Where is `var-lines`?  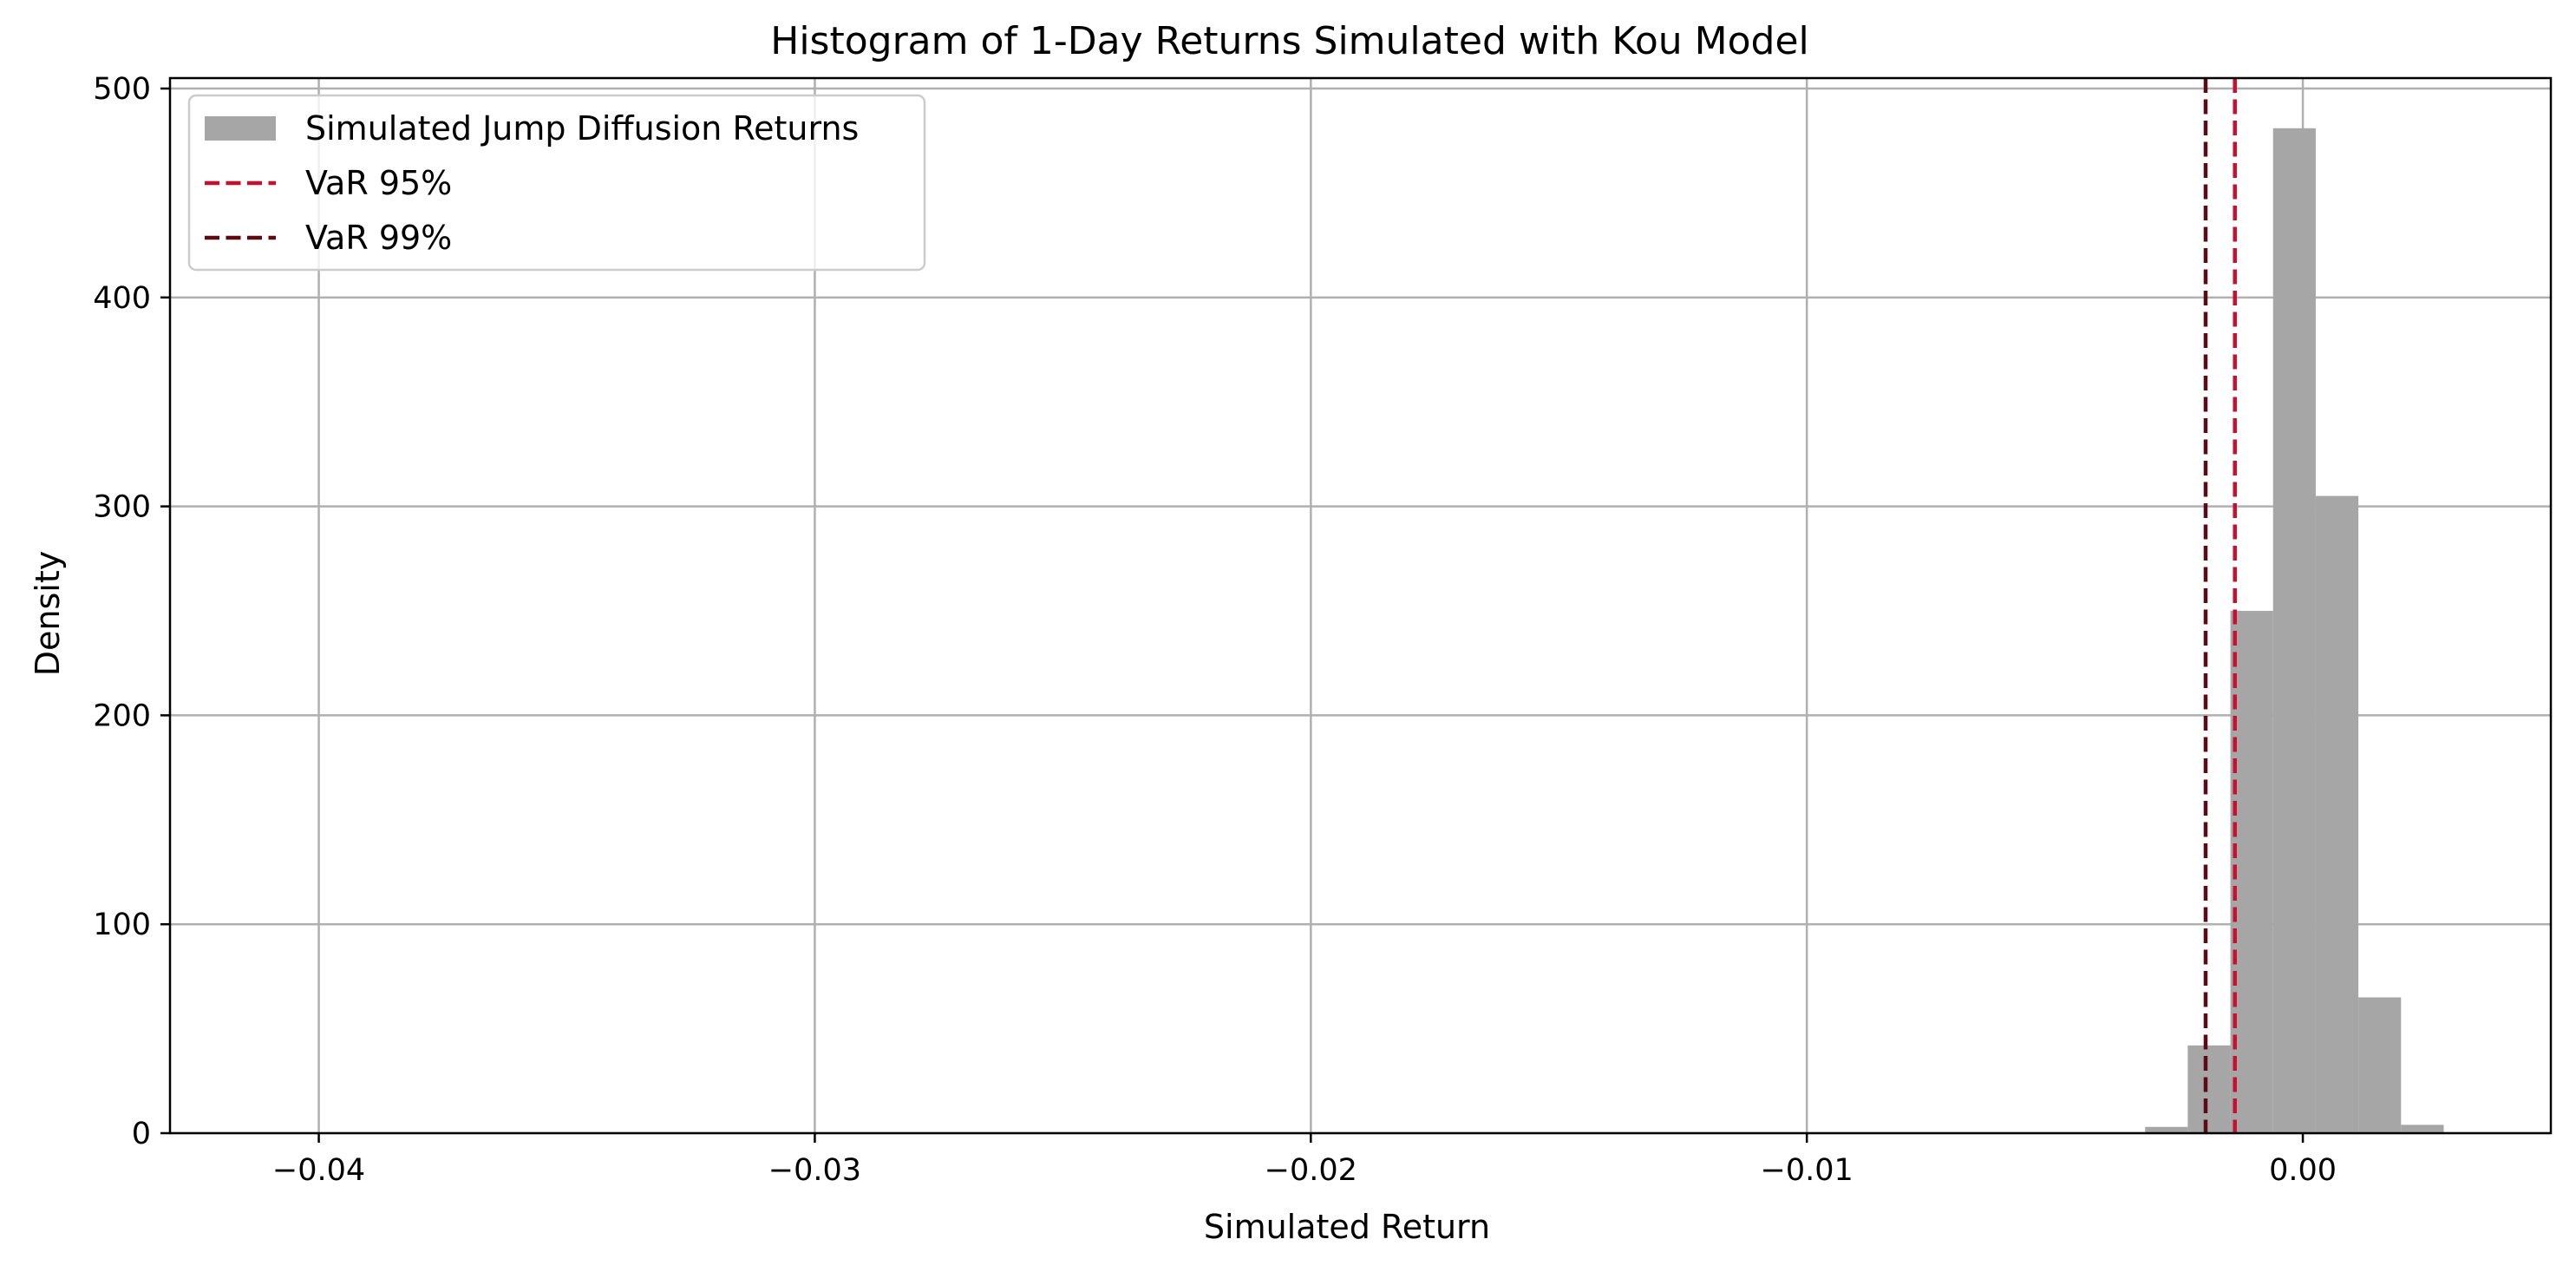 var-lines is located at coordinates (2220, 605).